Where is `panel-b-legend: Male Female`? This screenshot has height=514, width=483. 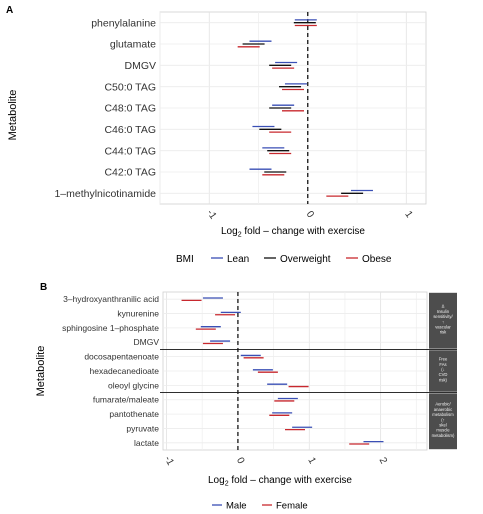
panel-b-legend: Male Female is located at coordinates (260, 506).